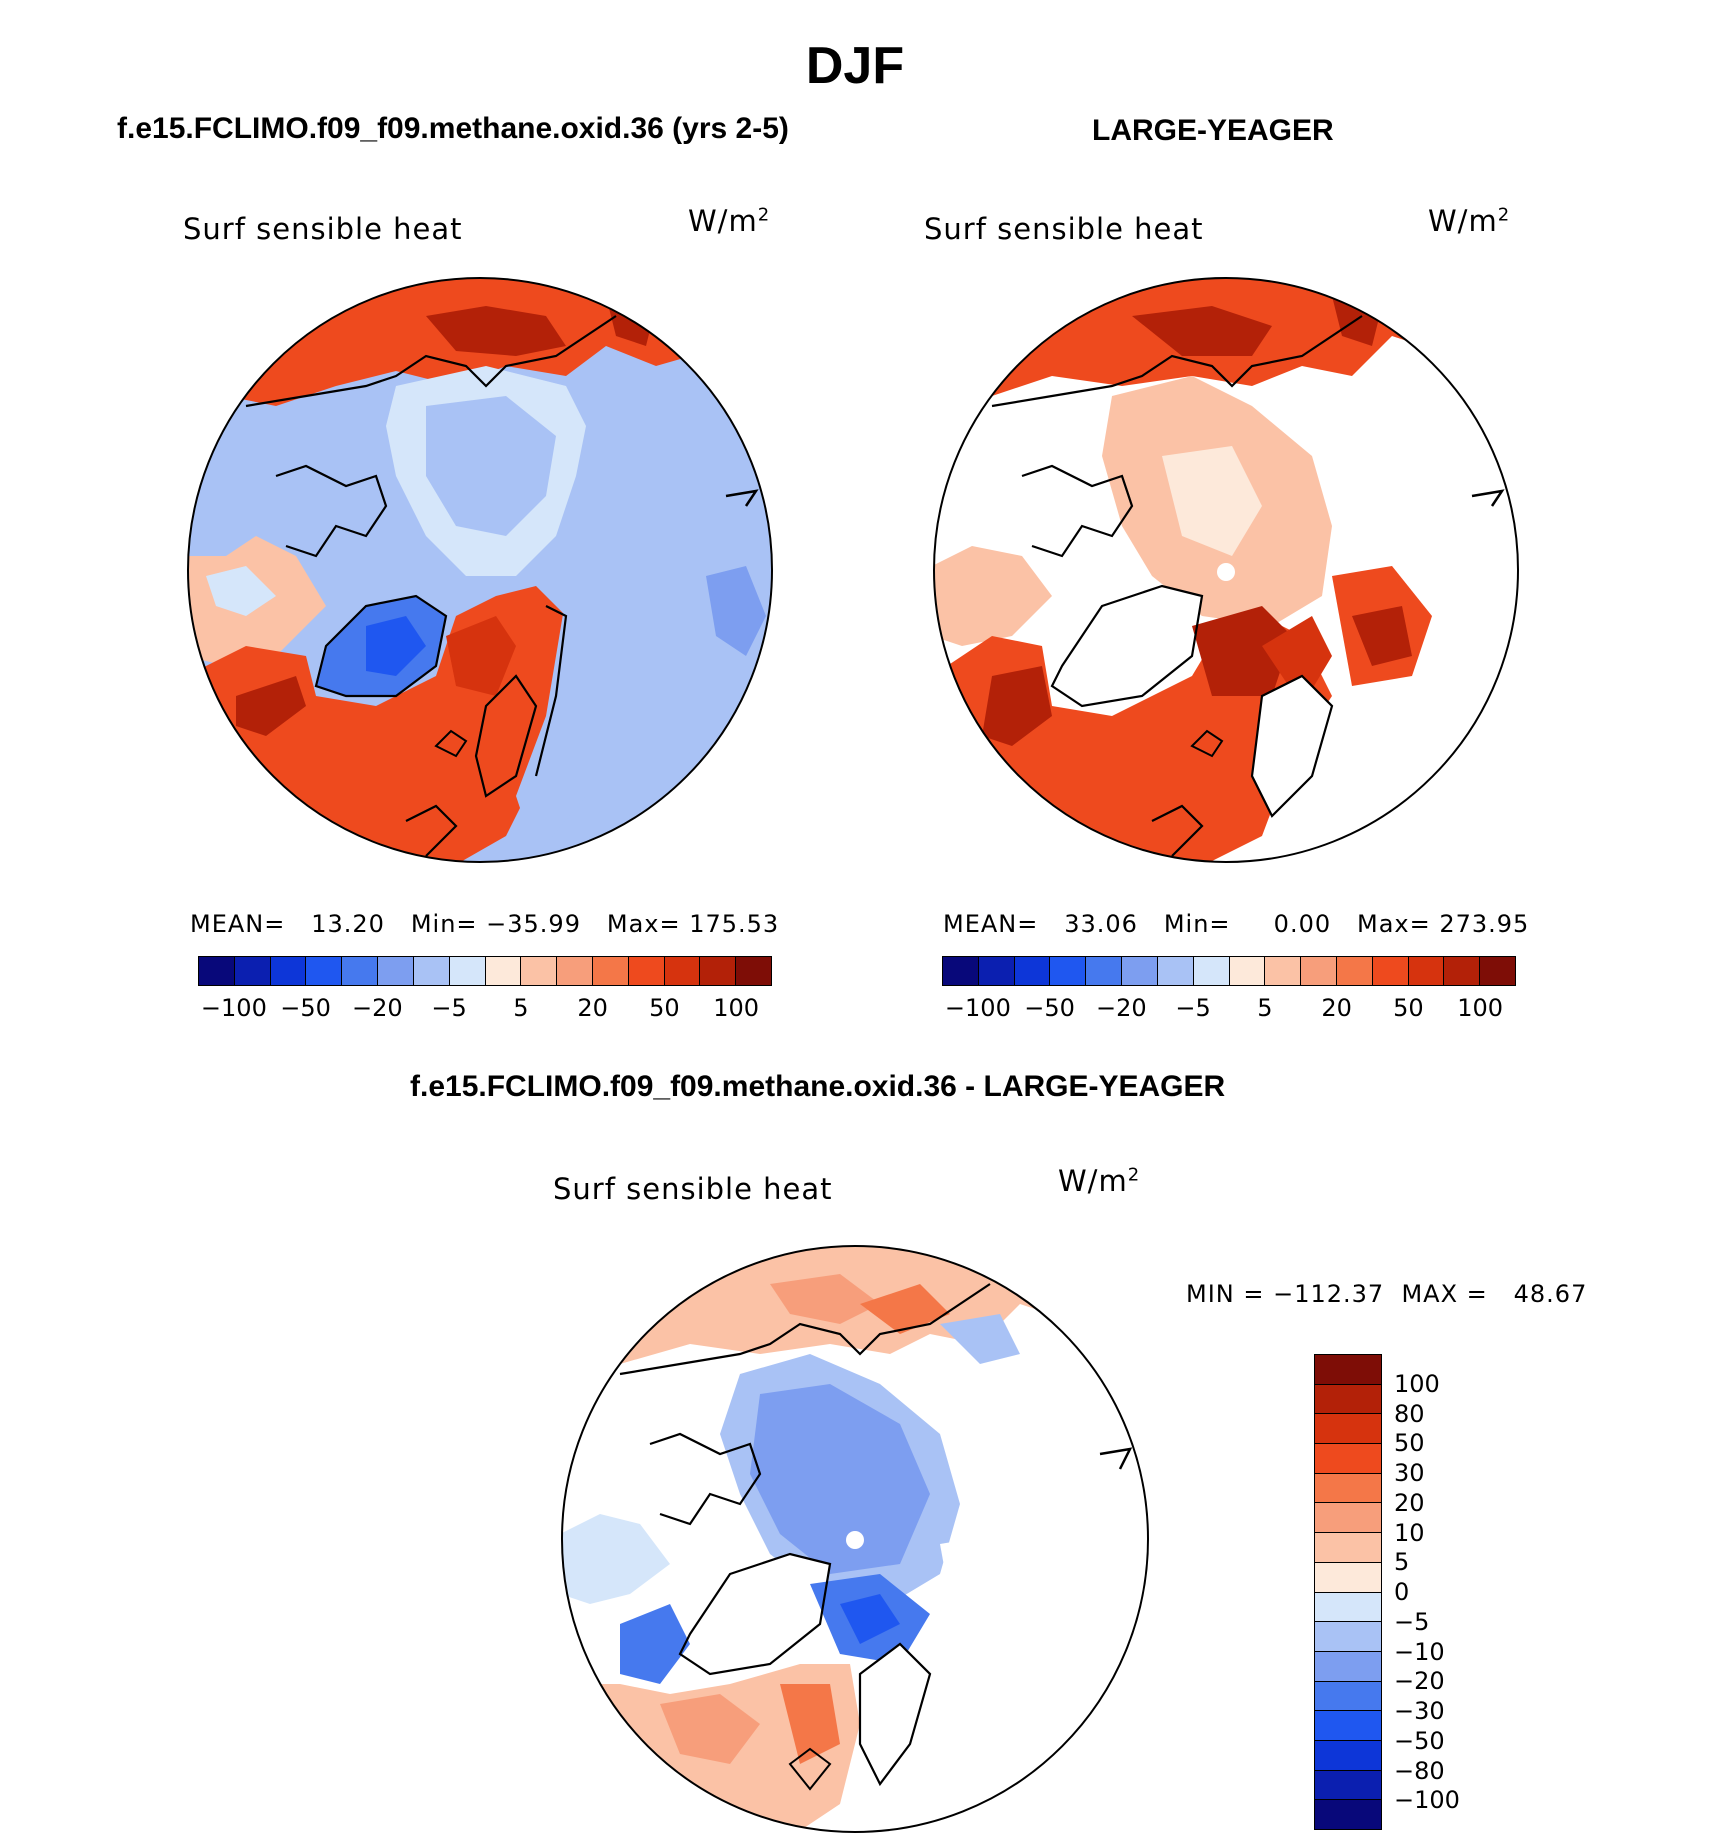  I want to click on difference-colorbar-labels: 100 80 50 30 20 10 5 0 −5 −10 −20 −30 −50 −80 −100, so click(1444, 1592).